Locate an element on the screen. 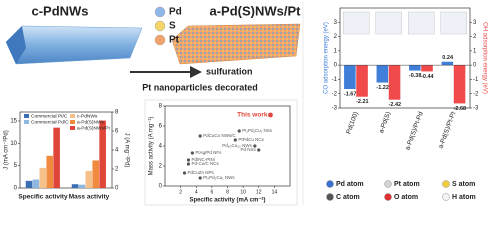  value-label: -1.67 is located at coordinates (350, 94).